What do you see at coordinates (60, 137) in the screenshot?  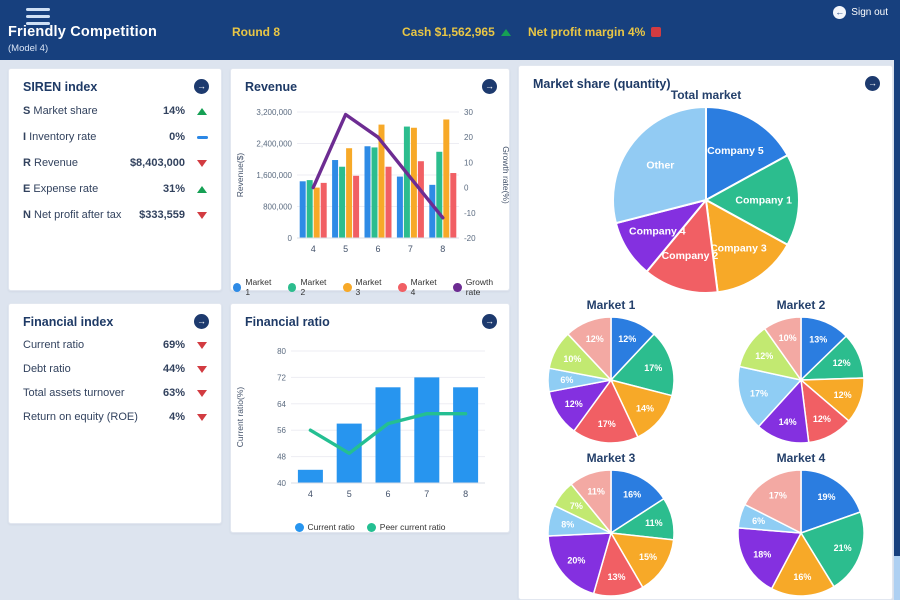 I see `index-label: I Inventory rate` at bounding box center [60, 137].